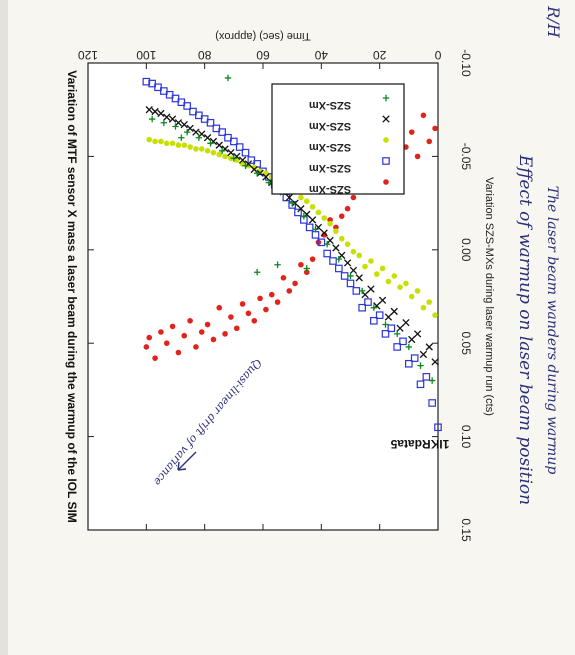 This screenshot has height=655, width=575. Describe the element at coordinates (187, 461) in the screenshot. I see `annotation-arrow` at that location.